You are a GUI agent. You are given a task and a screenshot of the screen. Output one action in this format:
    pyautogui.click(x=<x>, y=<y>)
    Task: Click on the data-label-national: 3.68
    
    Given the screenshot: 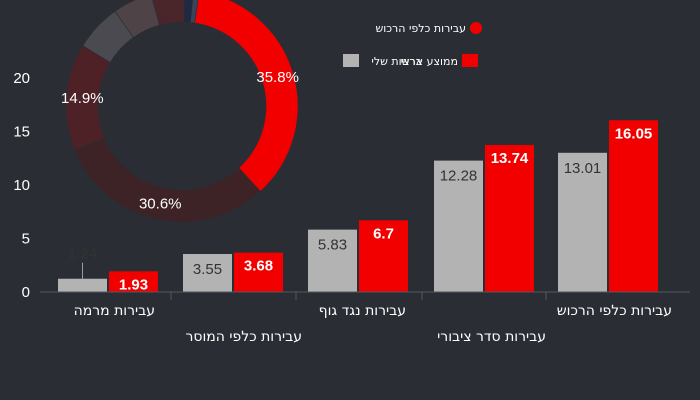 What is the action you would take?
    pyautogui.click(x=258, y=266)
    